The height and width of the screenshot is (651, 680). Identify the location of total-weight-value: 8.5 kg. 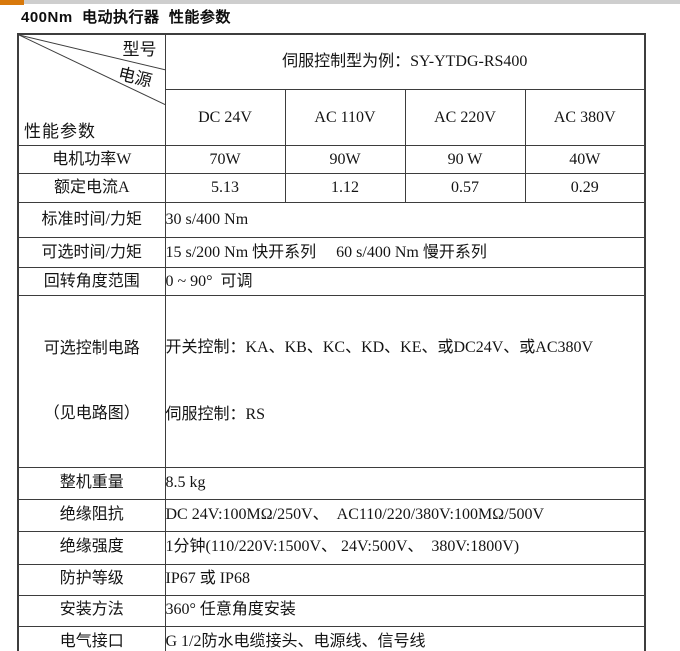
(405, 483).